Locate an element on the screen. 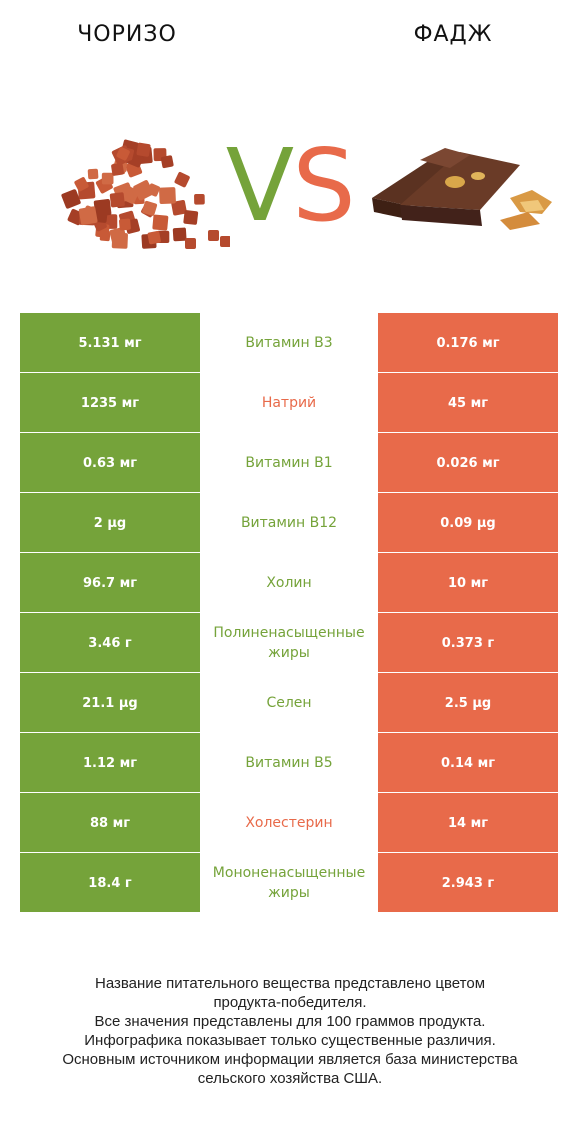  table-row: 1.12 мг Витамин B5 0.14 мг is located at coordinates (289, 763).